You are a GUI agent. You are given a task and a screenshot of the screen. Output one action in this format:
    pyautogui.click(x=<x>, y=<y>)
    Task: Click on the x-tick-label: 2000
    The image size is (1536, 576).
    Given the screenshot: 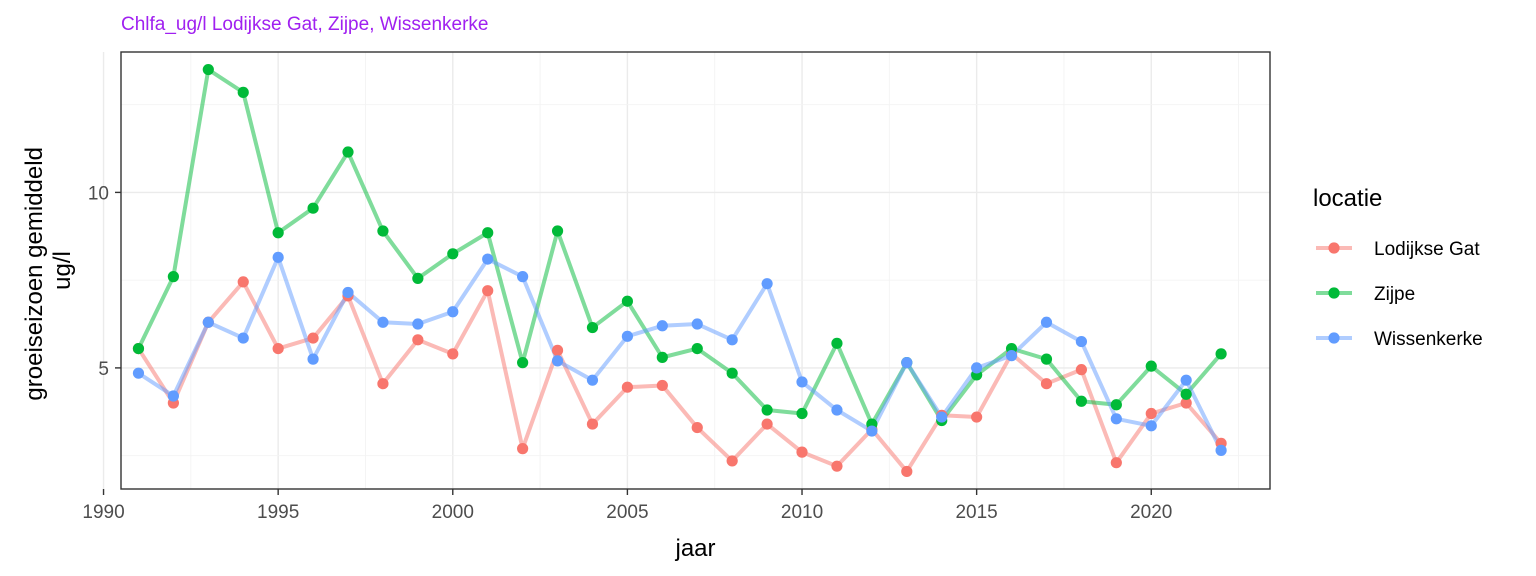 What is the action you would take?
    pyautogui.click(x=453, y=512)
    